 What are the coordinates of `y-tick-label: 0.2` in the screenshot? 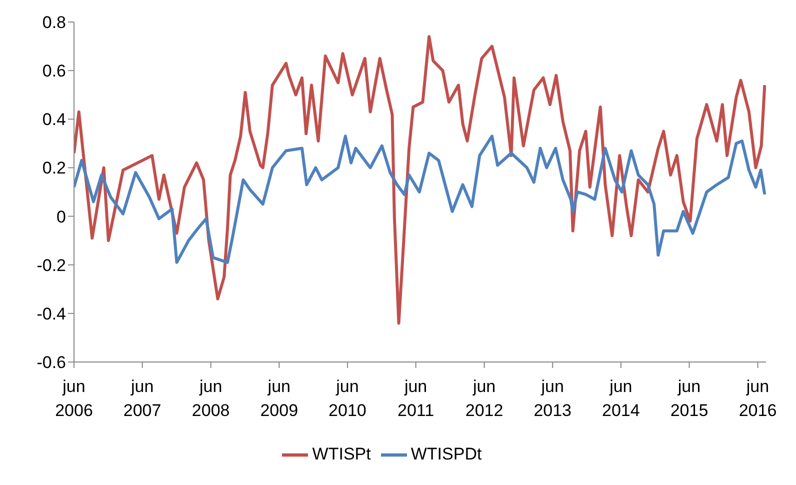 It's located at (54, 168).